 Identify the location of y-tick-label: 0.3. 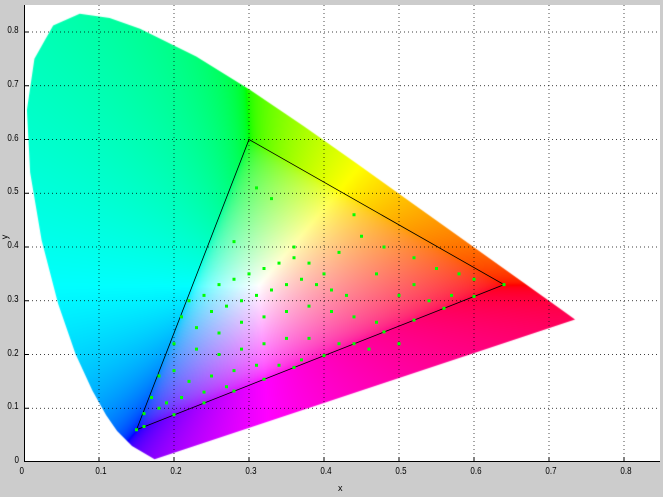
(13, 299).